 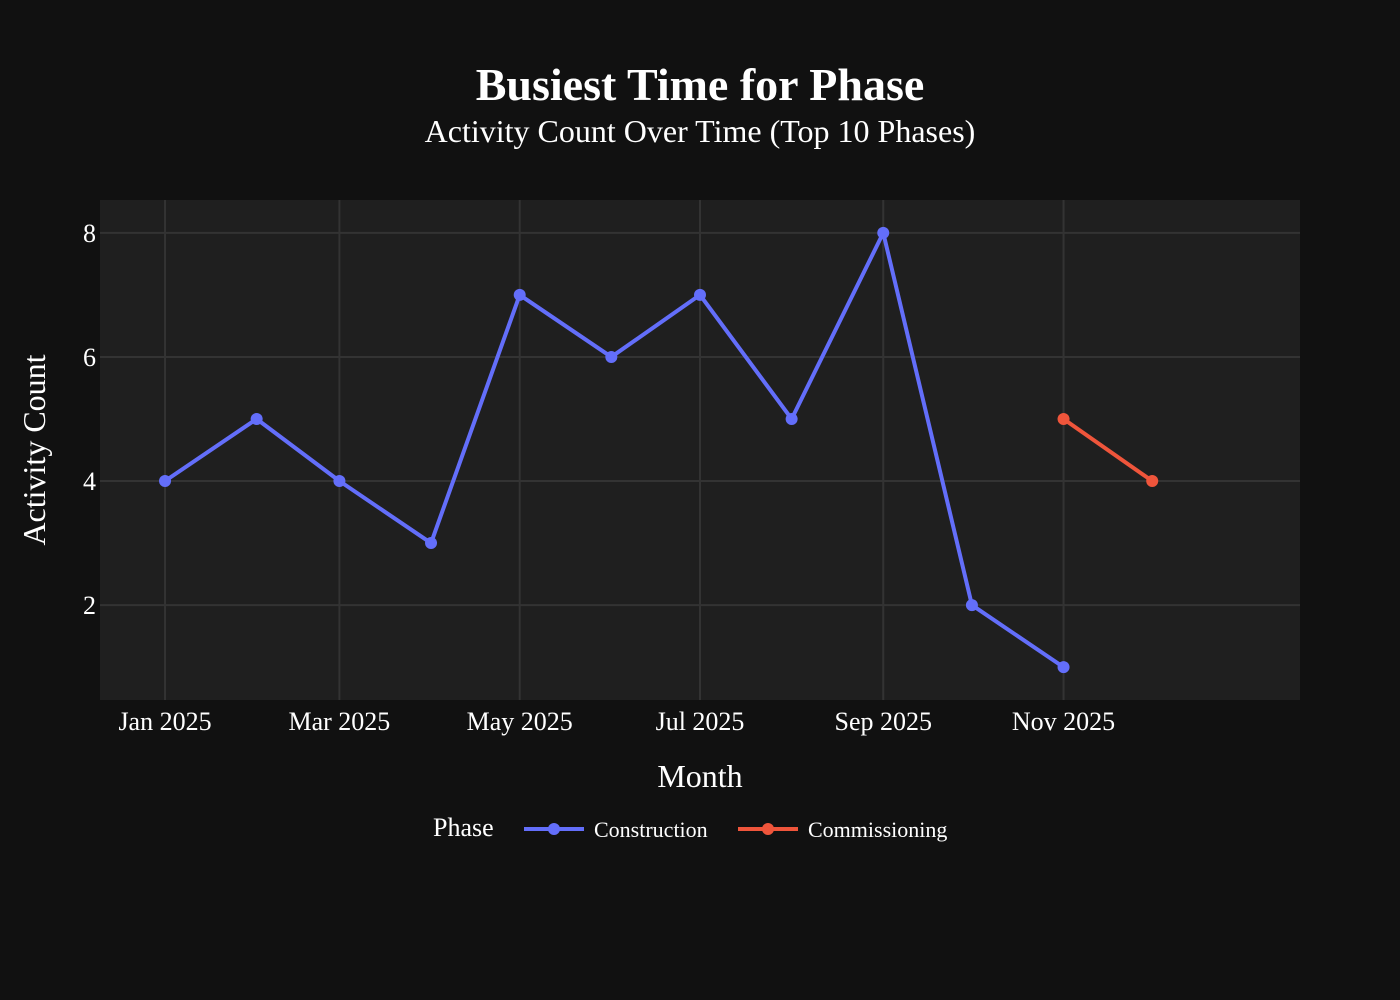 I want to click on series-commissioning, so click(x=1108, y=450).